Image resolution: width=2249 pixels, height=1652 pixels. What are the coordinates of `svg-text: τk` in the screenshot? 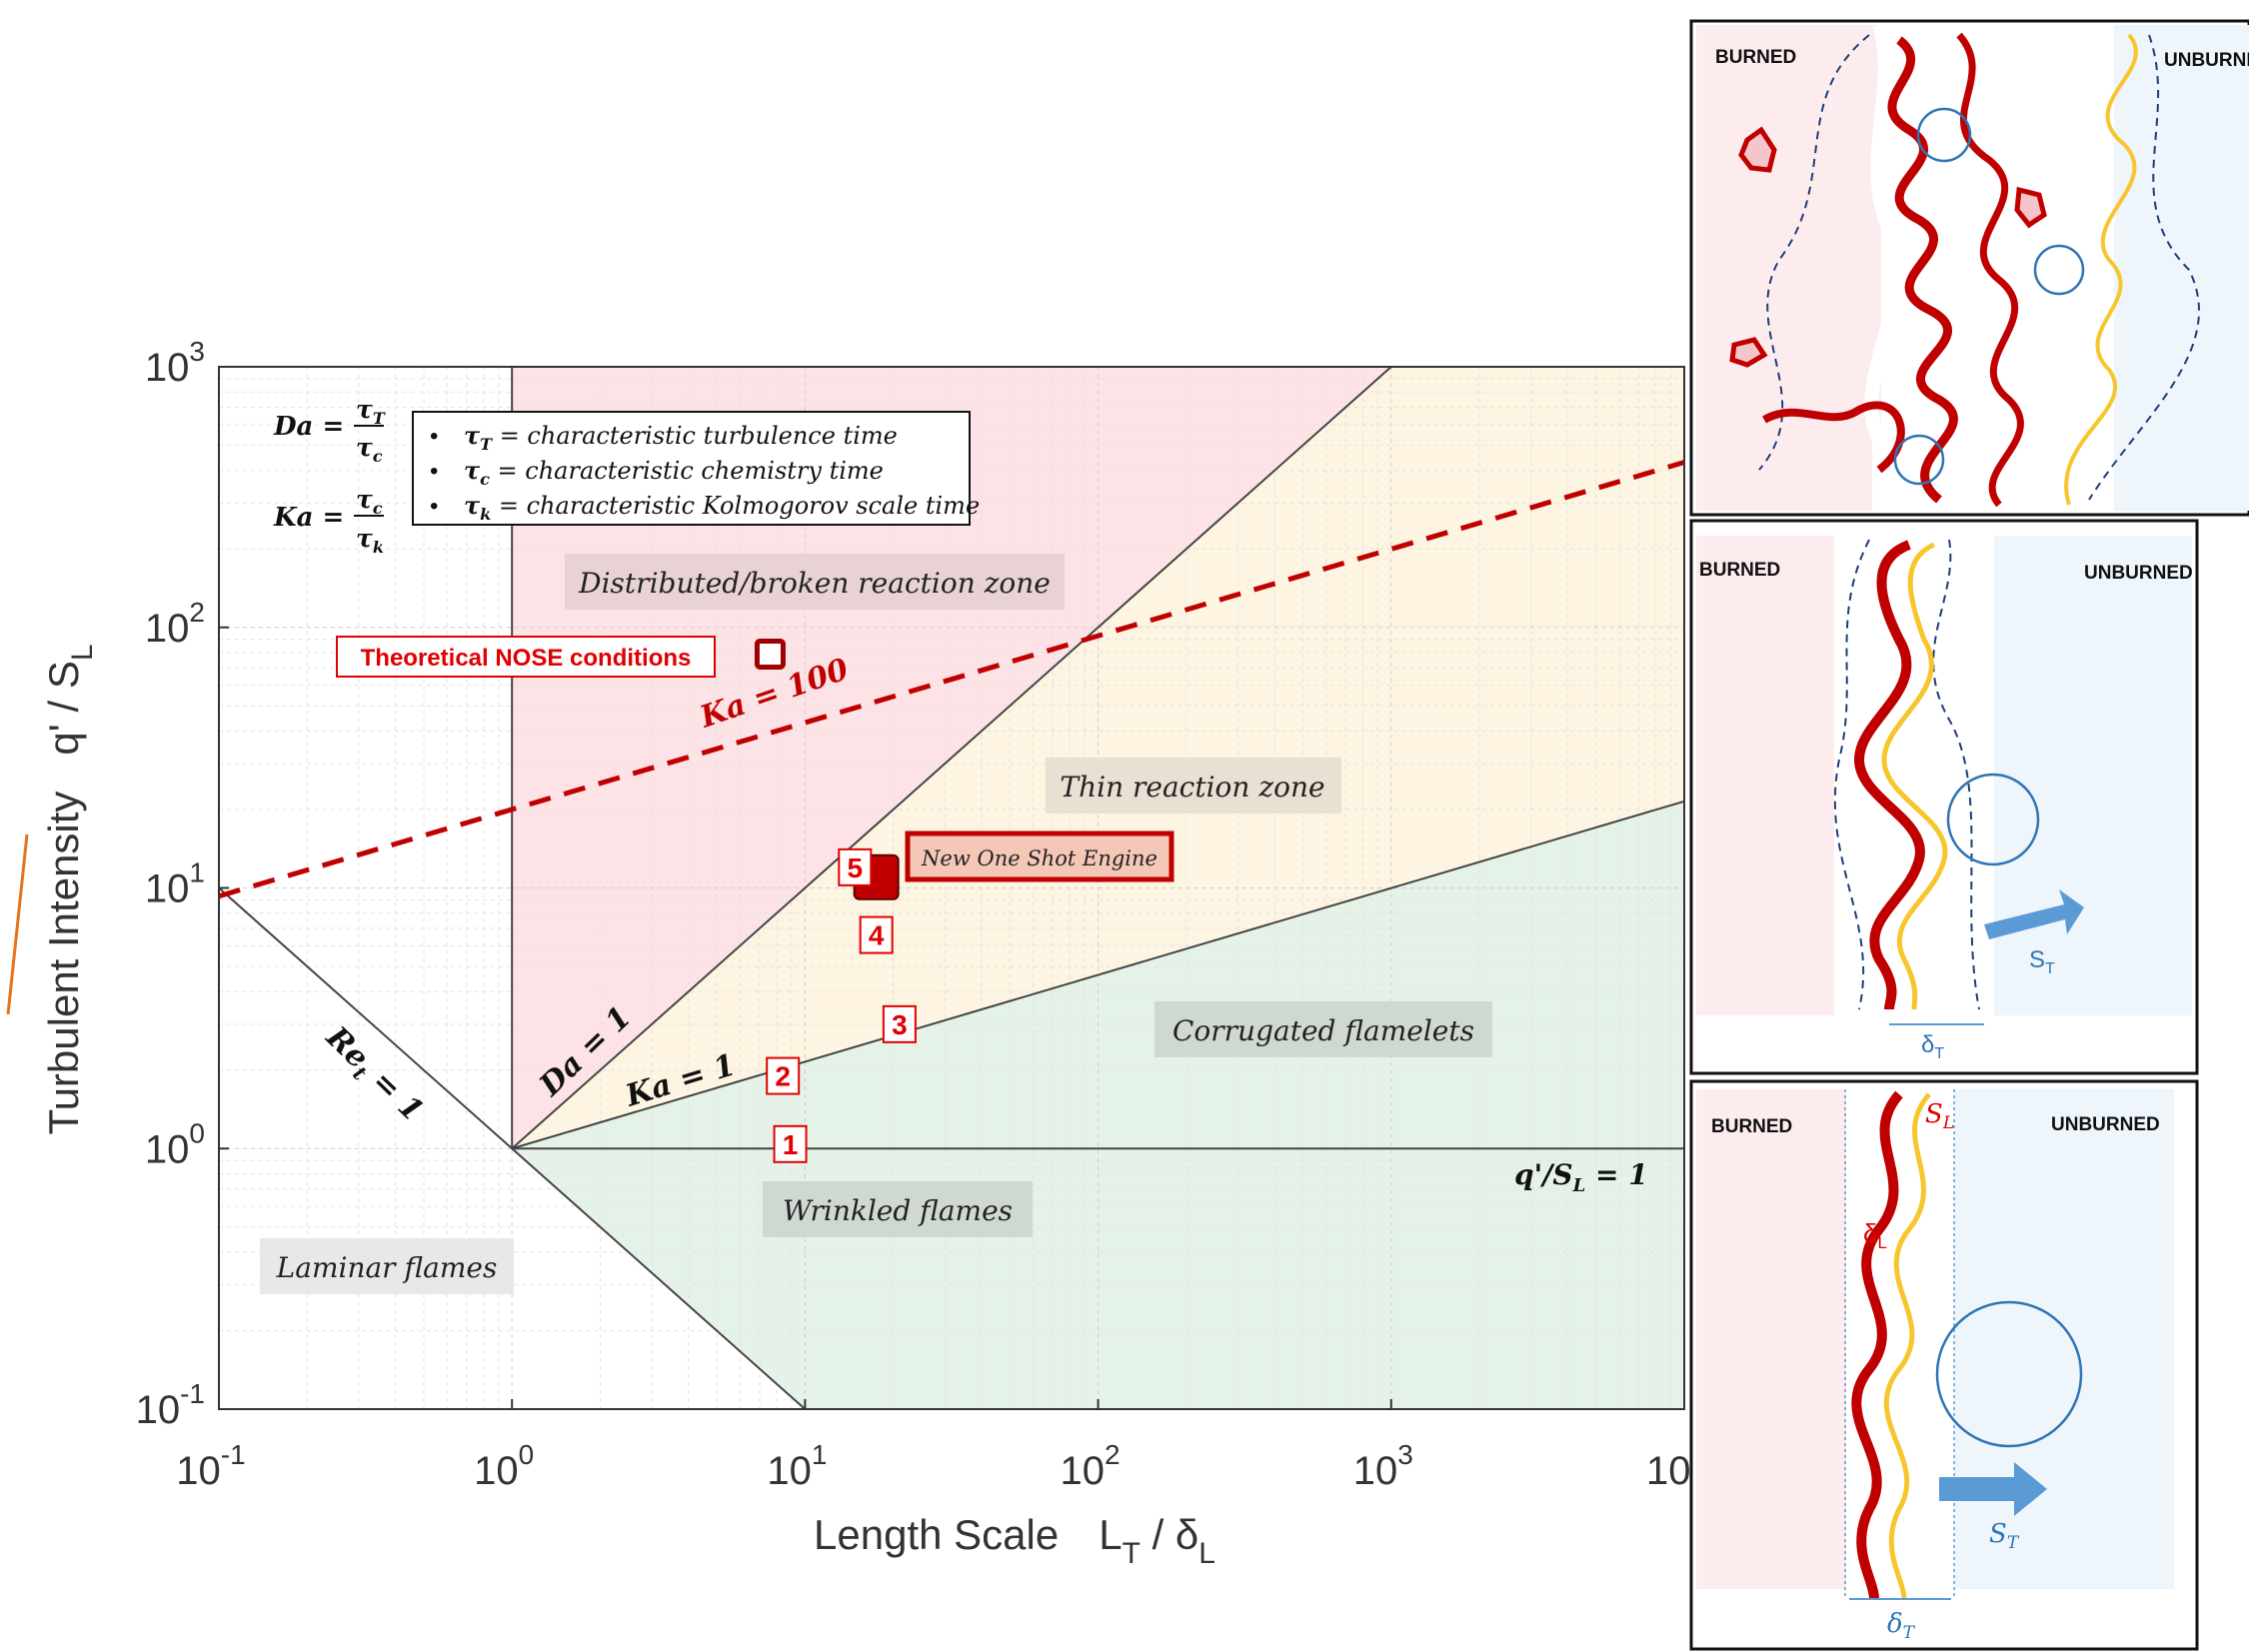 It's located at (370, 540).